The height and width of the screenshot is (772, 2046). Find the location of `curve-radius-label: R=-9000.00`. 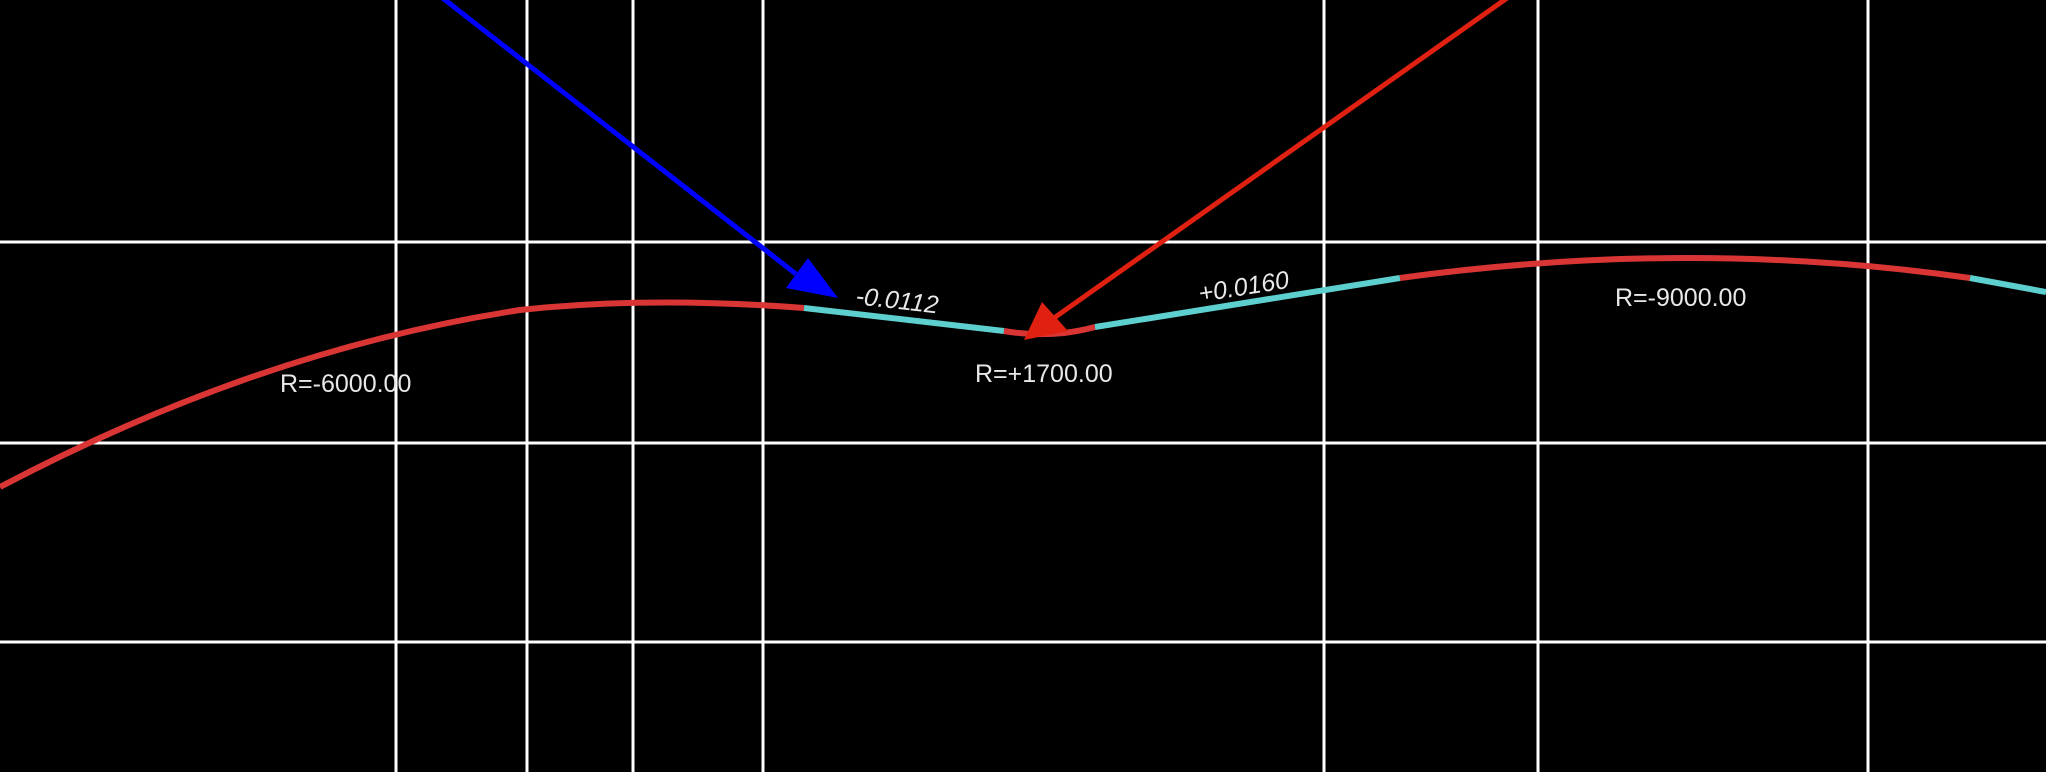

curve-radius-label: R=-9000.00 is located at coordinates (1680, 298).